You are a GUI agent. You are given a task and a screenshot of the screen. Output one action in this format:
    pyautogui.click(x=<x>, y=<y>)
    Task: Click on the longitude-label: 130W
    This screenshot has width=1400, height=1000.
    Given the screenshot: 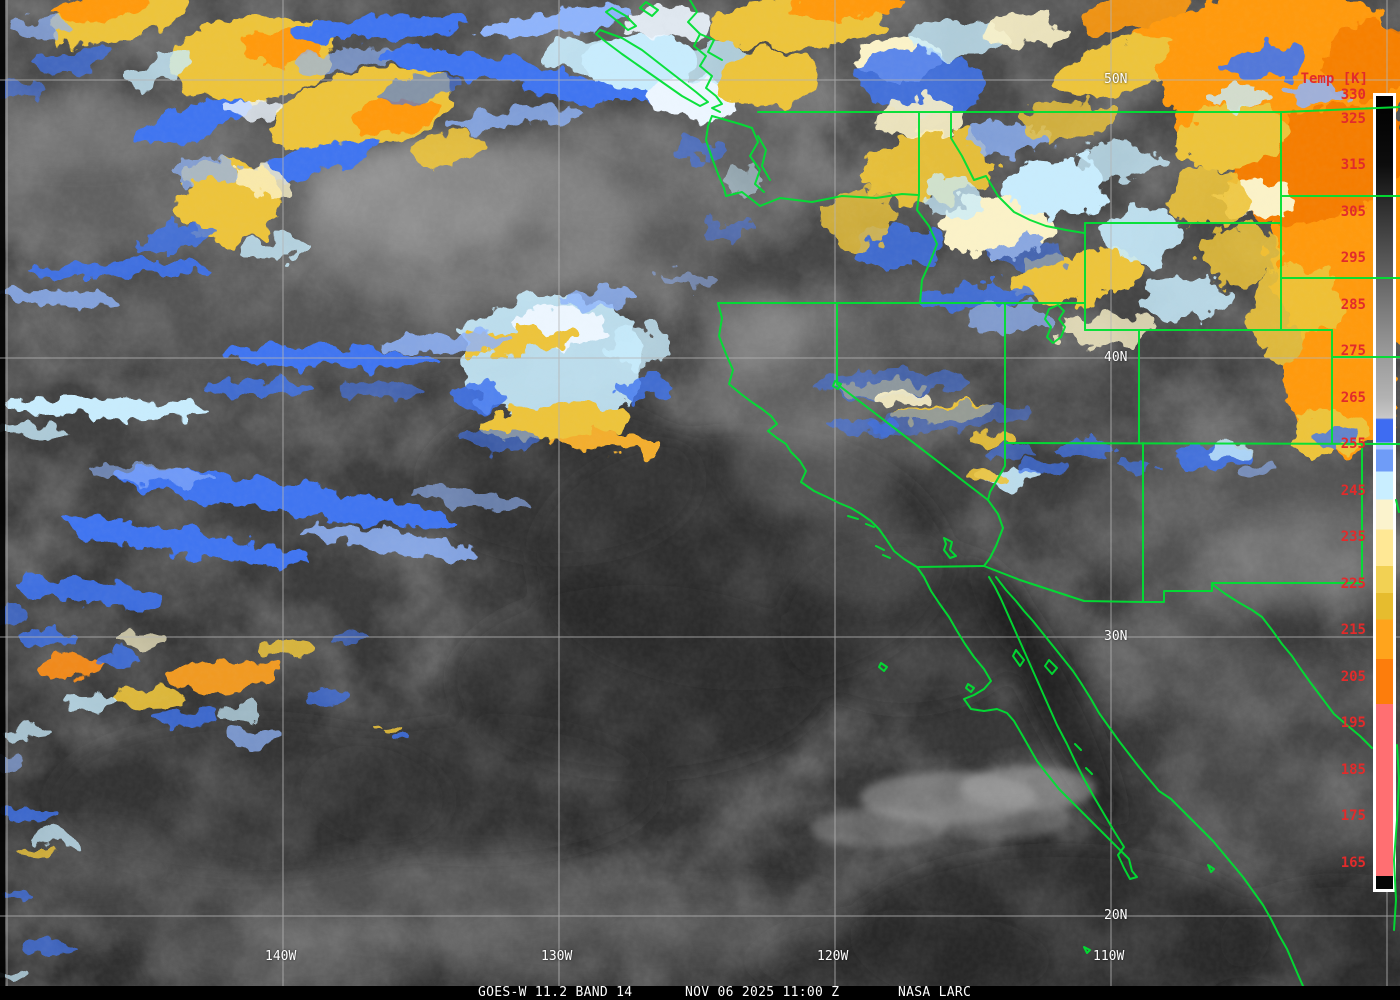 What is the action you would take?
    pyautogui.click(x=557, y=956)
    